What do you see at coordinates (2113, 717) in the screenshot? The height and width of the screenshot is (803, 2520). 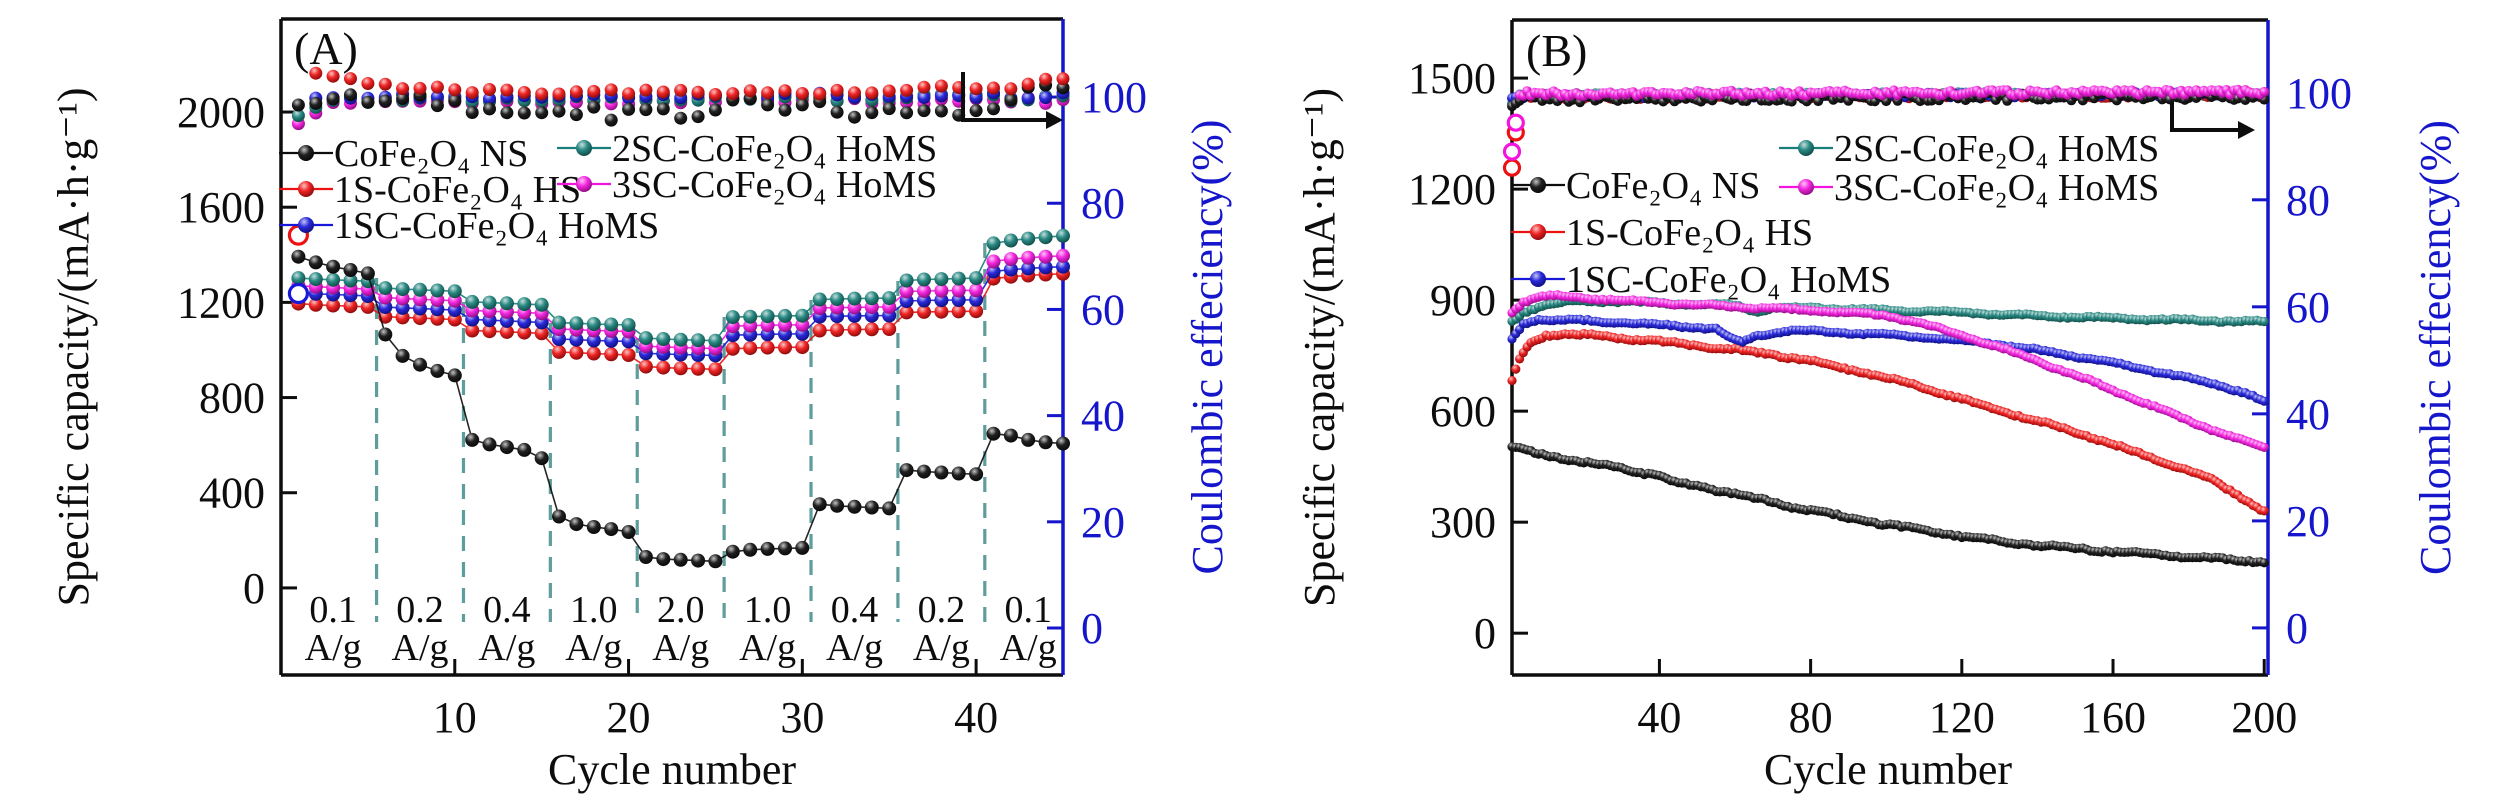 I see `bottom-tick-label: 160` at bounding box center [2113, 717].